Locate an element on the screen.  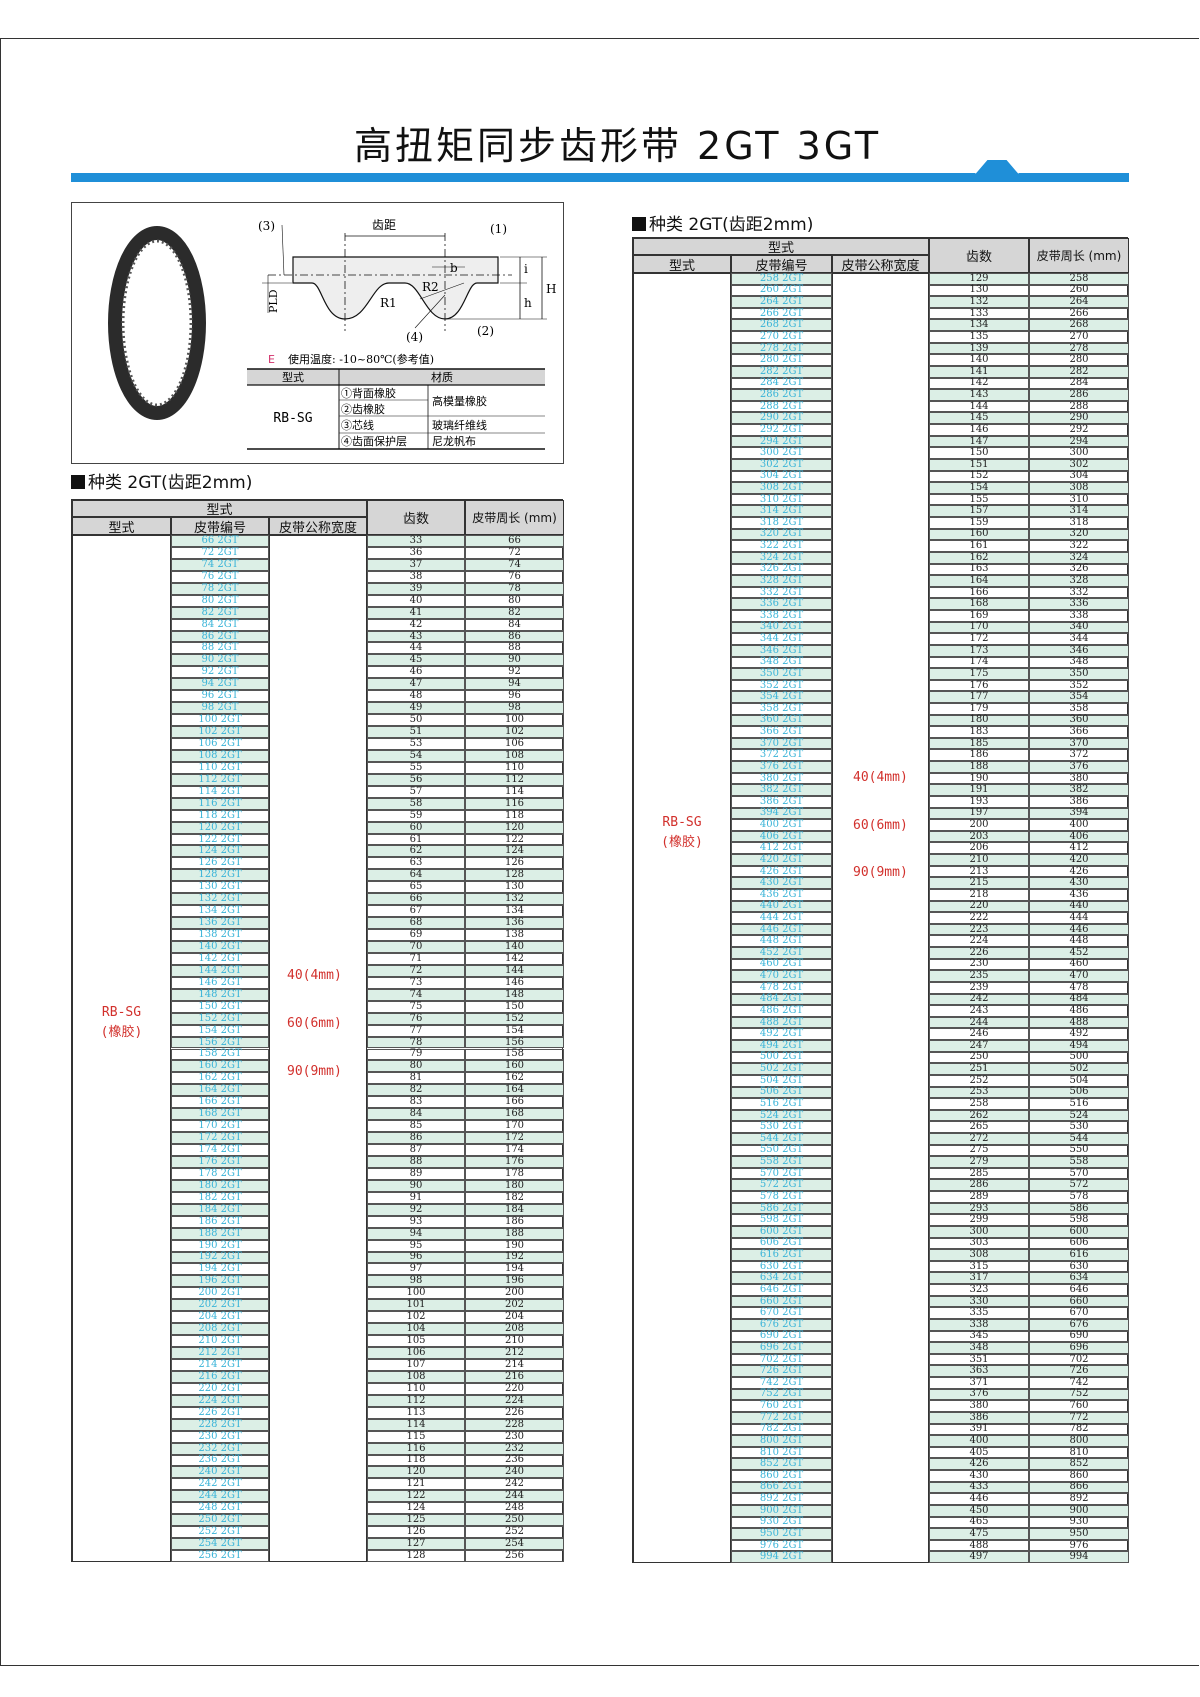
belt-number-cell: 646 2GT is located at coordinates (781, 1290).